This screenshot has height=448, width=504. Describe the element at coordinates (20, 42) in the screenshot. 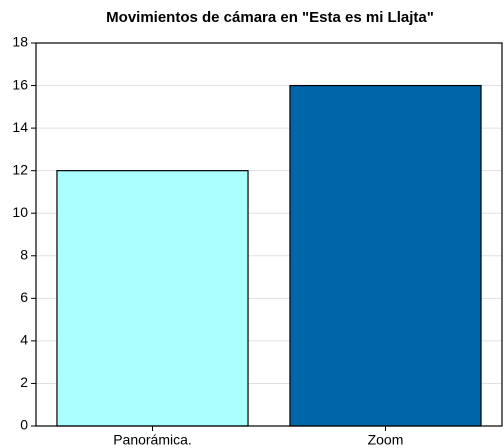

I see `y-tick-label: 18` at that location.